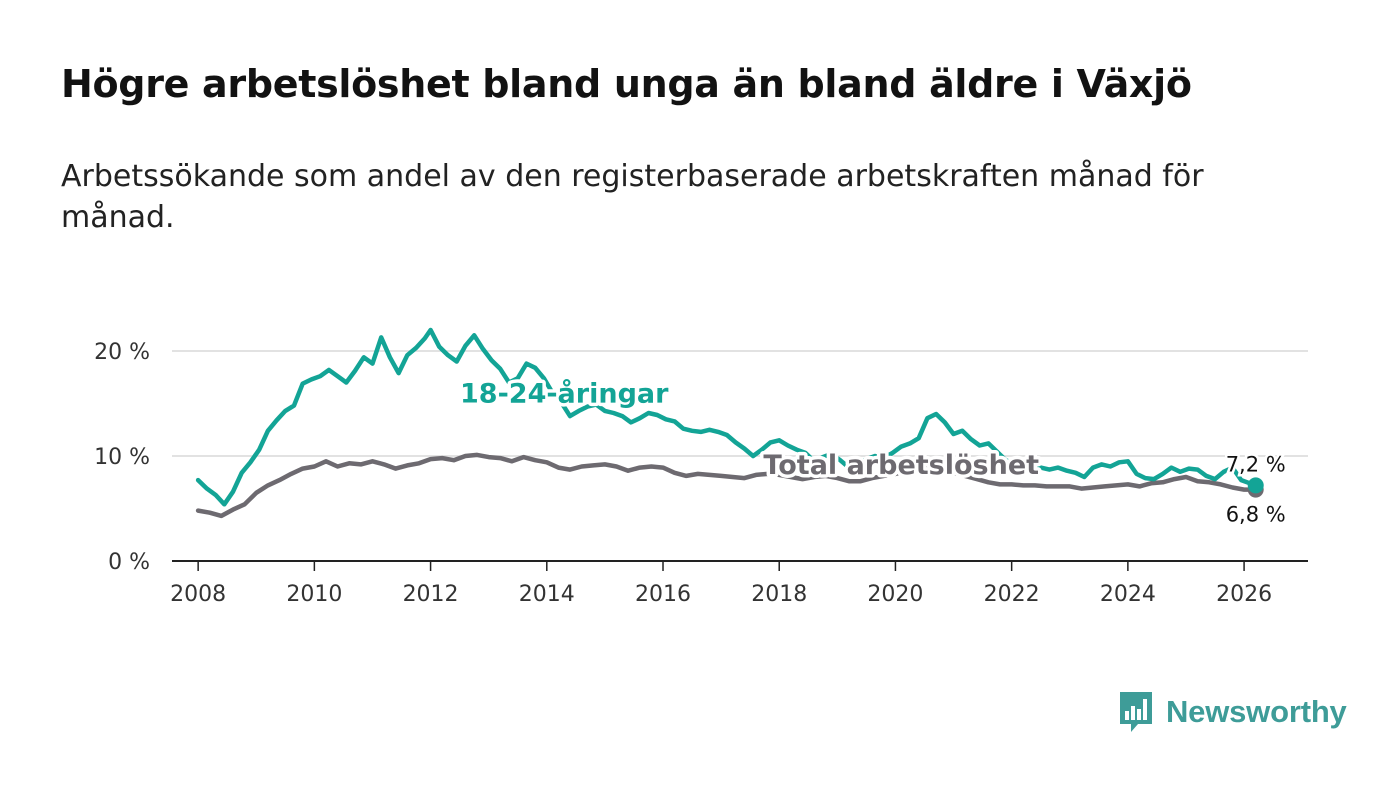 The width and height of the screenshot is (1400, 794). Describe the element at coordinates (740, 403) in the screenshot. I see `gridlines` at that location.